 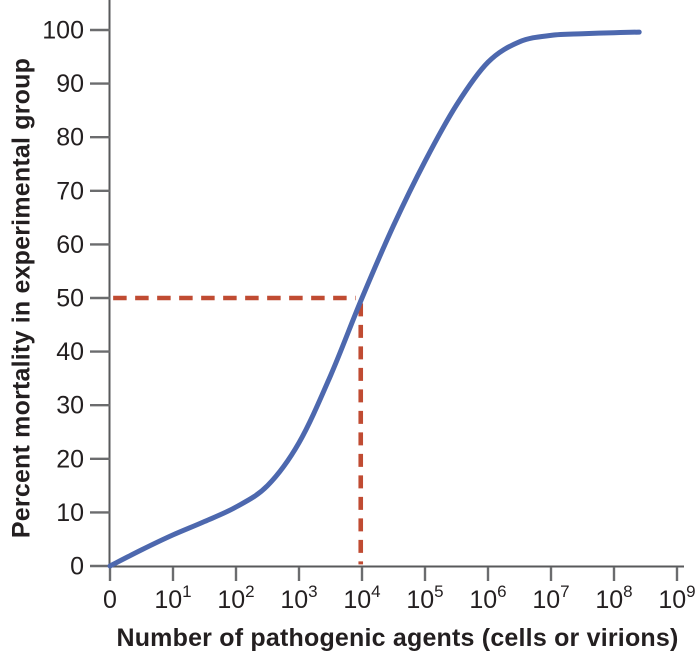 I want to click on x-tick-label-107: 10⁷, so click(x=550, y=598).